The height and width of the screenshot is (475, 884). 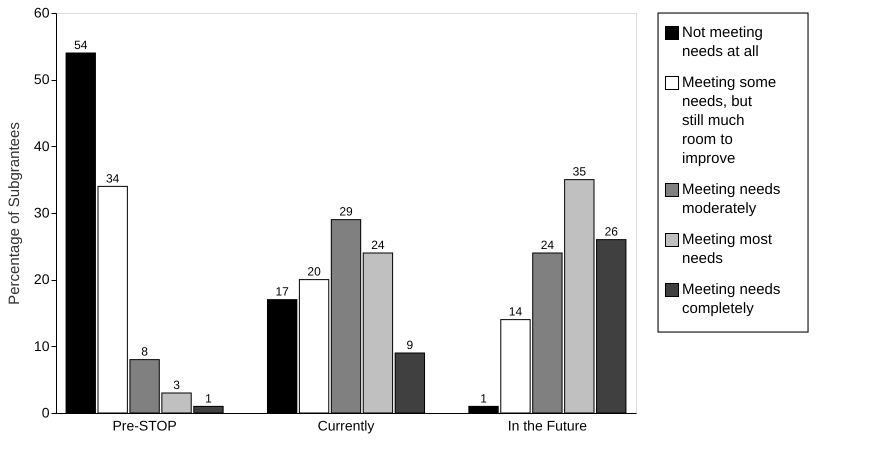 I want to click on y-tick-label: 50, so click(x=42, y=79).